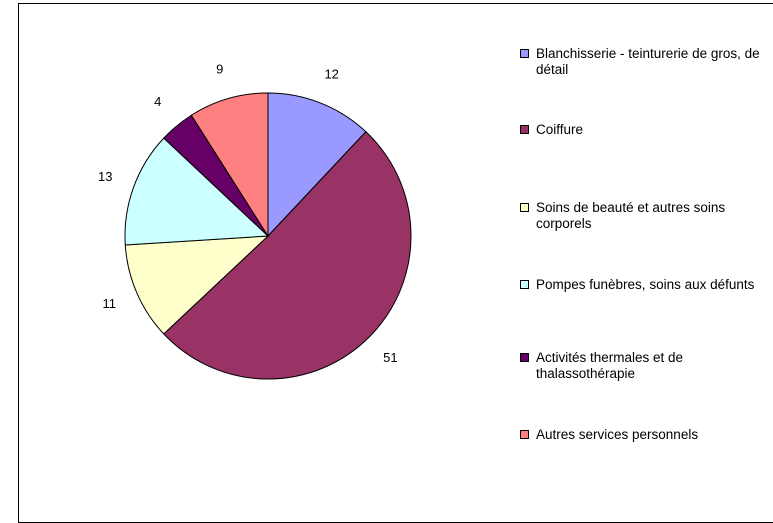 This screenshot has width=773, height=523. What do you see at coordinates (219, 68) in the screenshot?
I see `data-label: 9` at bounding box center [219, 68].